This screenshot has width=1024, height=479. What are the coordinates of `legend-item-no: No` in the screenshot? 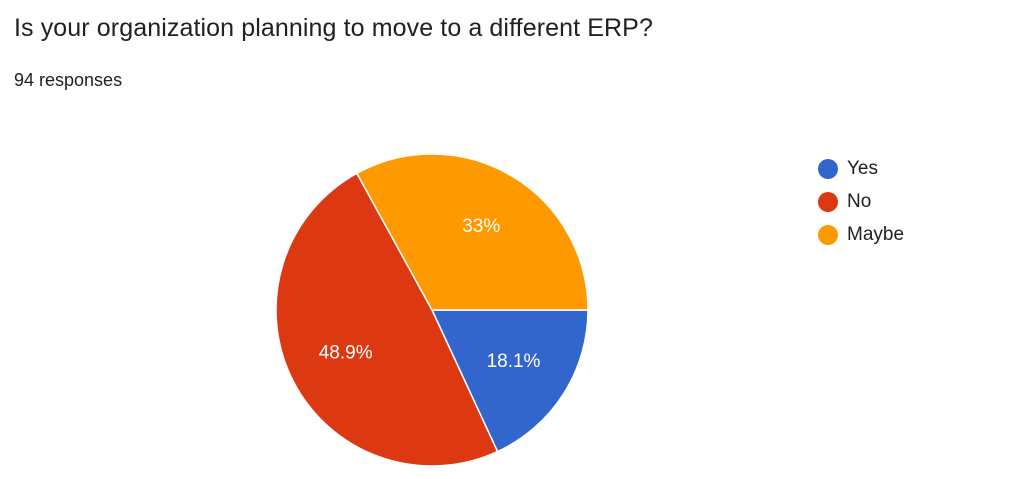 It's located at (861, 201).